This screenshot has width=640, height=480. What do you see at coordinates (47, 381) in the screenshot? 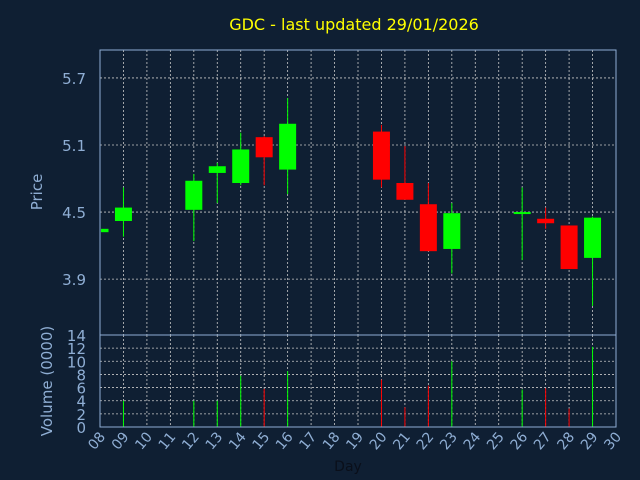
I see `volume-axis-label: Volume (0000)` at bounding box center [47, 381].